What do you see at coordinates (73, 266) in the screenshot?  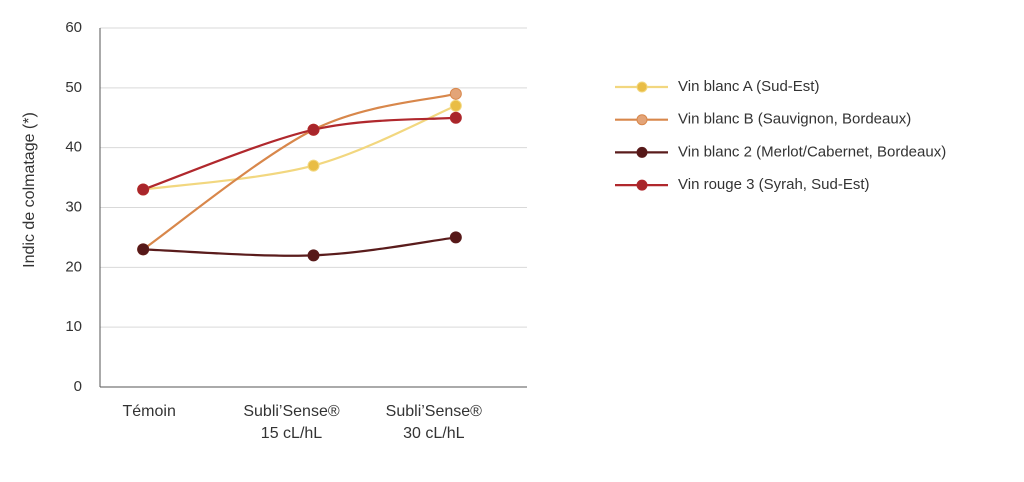 I see `y-tick-label: 20` at bounding box center [73, 266].